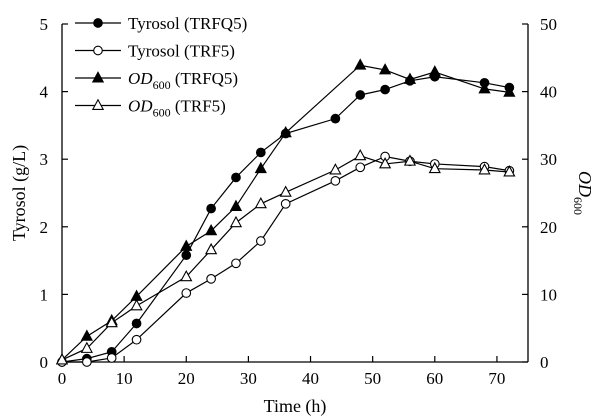  I want to click on legend-label: OD600 (TRF5), so click(177, 108).